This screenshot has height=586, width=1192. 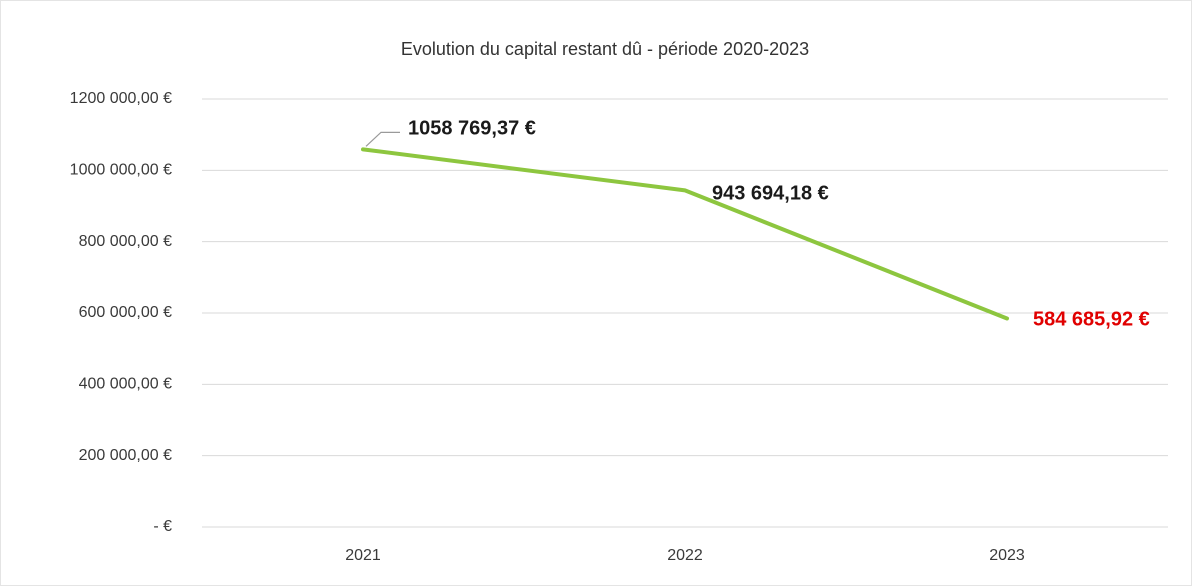 What do you see at coordinates (162, 526) in the screenshot?
I see `y-tick-label: - €` at bounding box center [162, 526].